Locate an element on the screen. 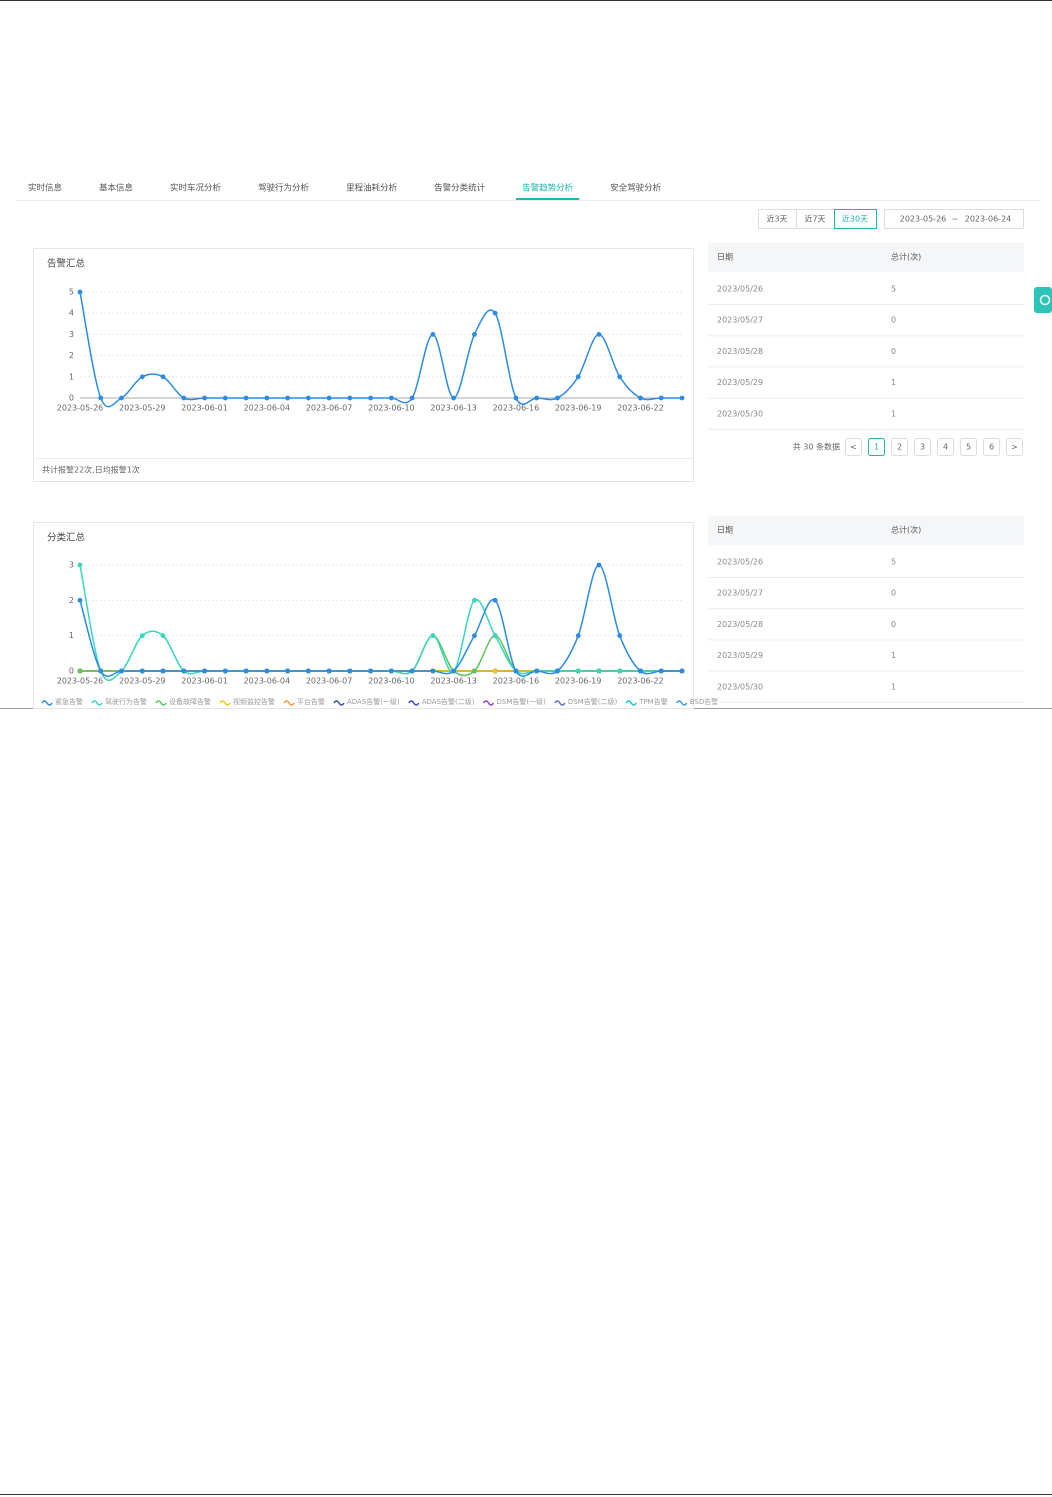  series-line is located at coordinates (380, 620).